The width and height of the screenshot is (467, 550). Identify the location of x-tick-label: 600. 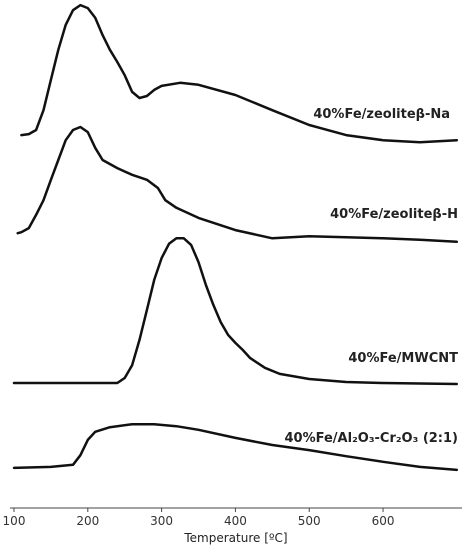
(383, 521).